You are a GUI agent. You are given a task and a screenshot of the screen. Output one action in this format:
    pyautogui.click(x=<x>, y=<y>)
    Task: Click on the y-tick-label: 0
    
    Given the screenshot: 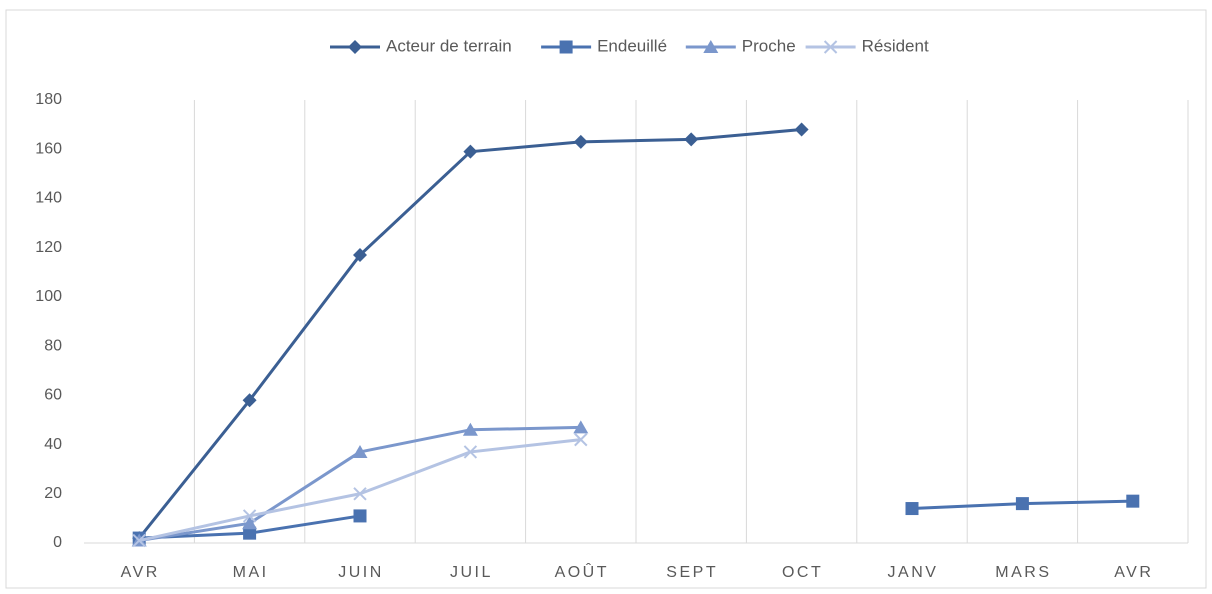 What is the action you would take?
    pyautogui.click(x=57, y=542)
    